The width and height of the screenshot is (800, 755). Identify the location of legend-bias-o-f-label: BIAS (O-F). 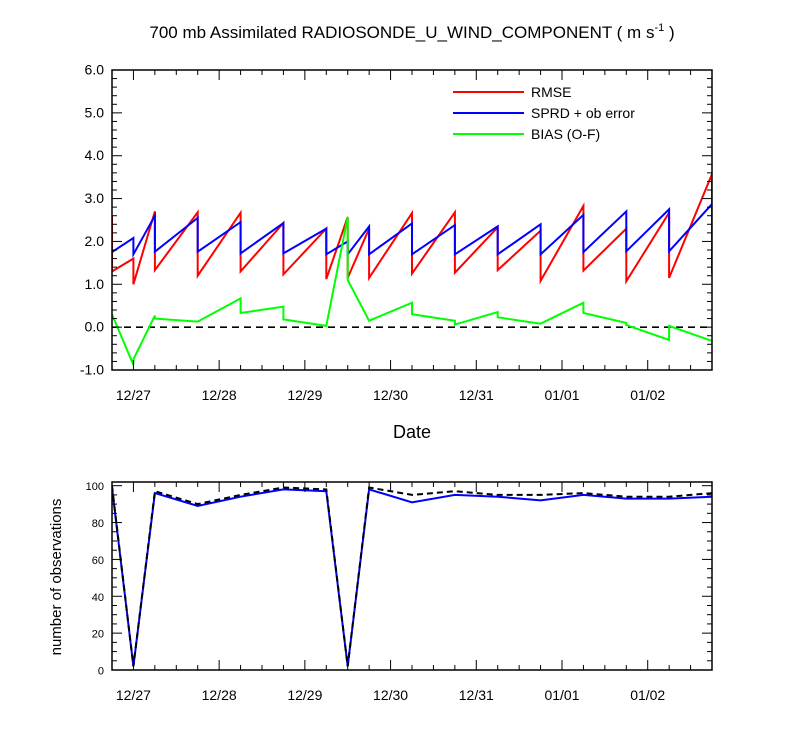
(565, 134).